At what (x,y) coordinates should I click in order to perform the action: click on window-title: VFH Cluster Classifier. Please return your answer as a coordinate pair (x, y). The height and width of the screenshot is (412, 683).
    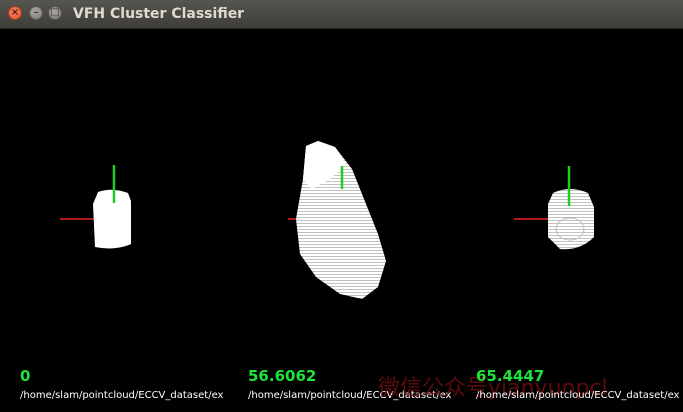
    Looking at the image, I should click on (159, 14).